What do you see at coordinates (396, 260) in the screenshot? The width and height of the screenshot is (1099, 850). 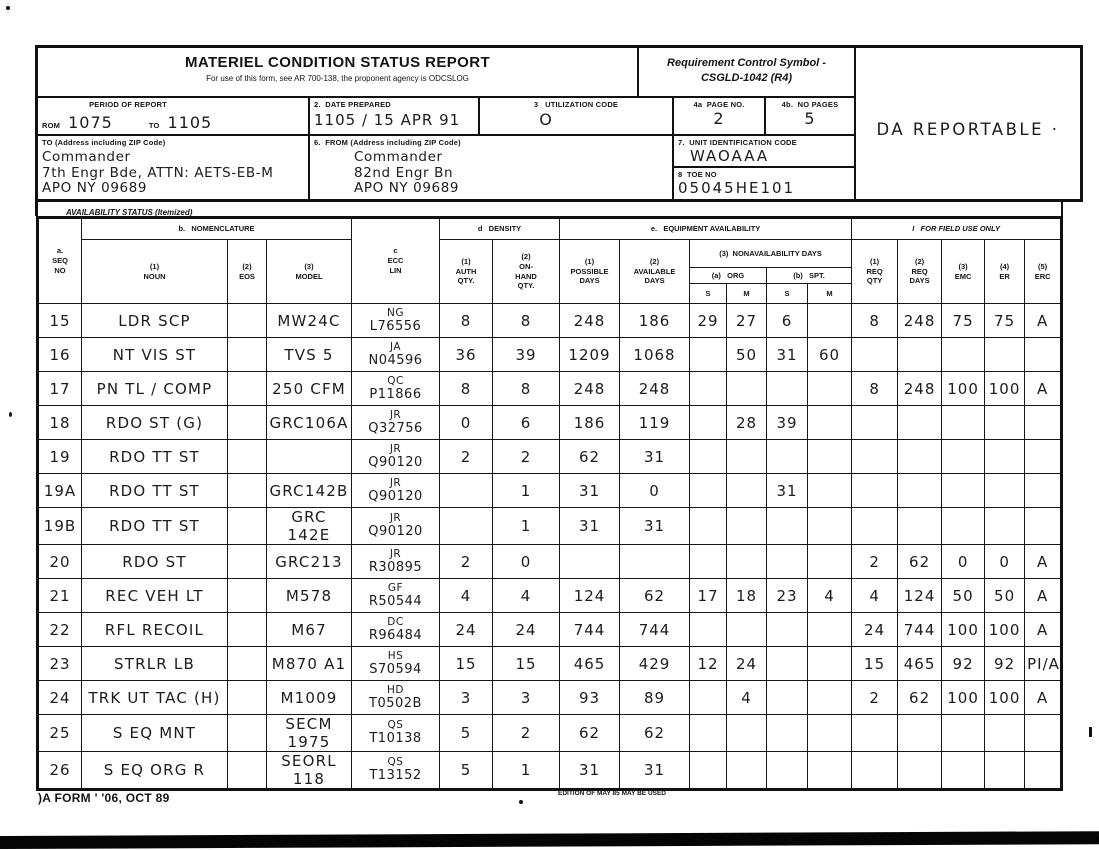 I see `col-header-ecc-lin: c ECC LIN` at bounding box center [396, 260].